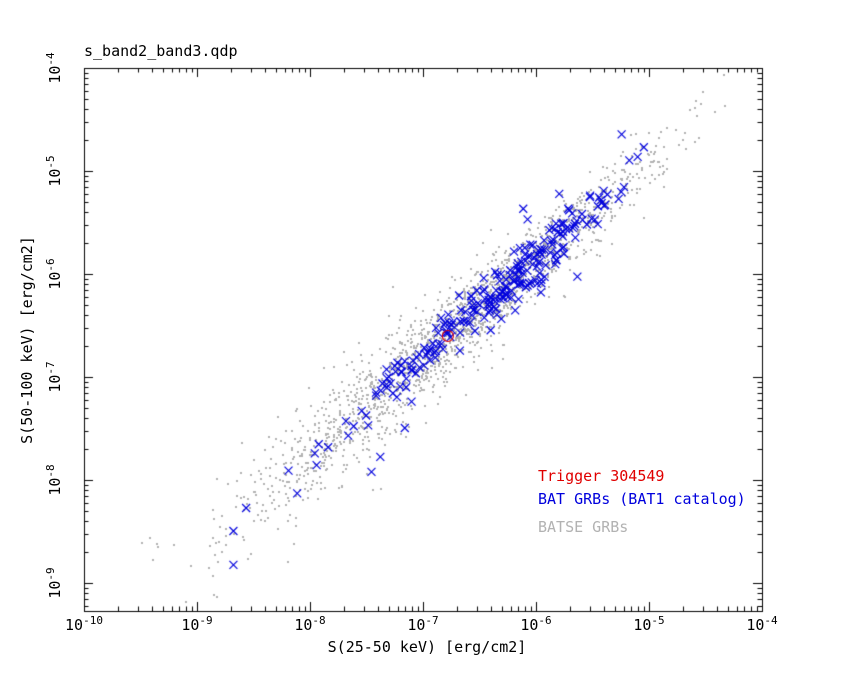 The height and width of the screenshot is (680, 850). I want to click on y-tick-label: 10-8, so click(54, 480).